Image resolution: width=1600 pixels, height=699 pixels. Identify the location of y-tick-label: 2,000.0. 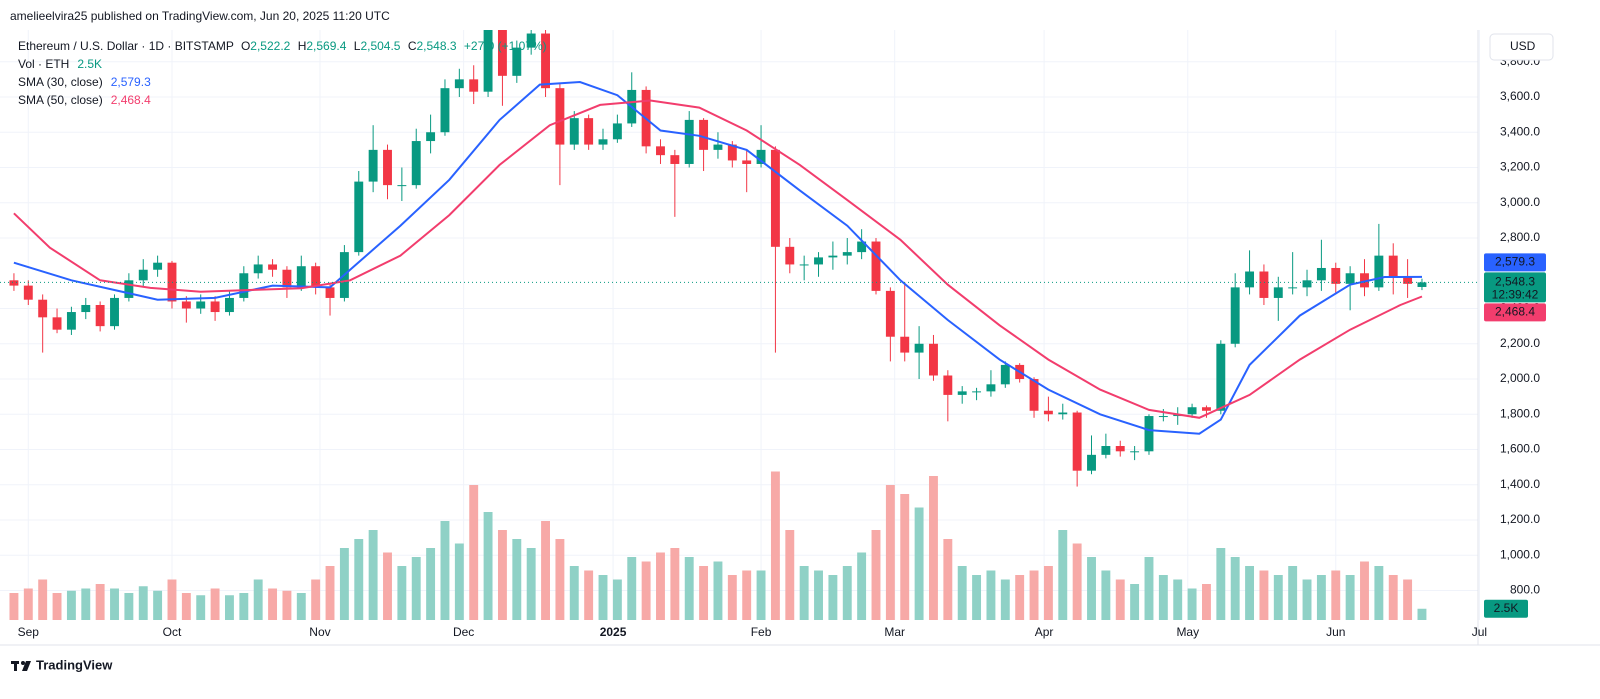
(1520, 378).